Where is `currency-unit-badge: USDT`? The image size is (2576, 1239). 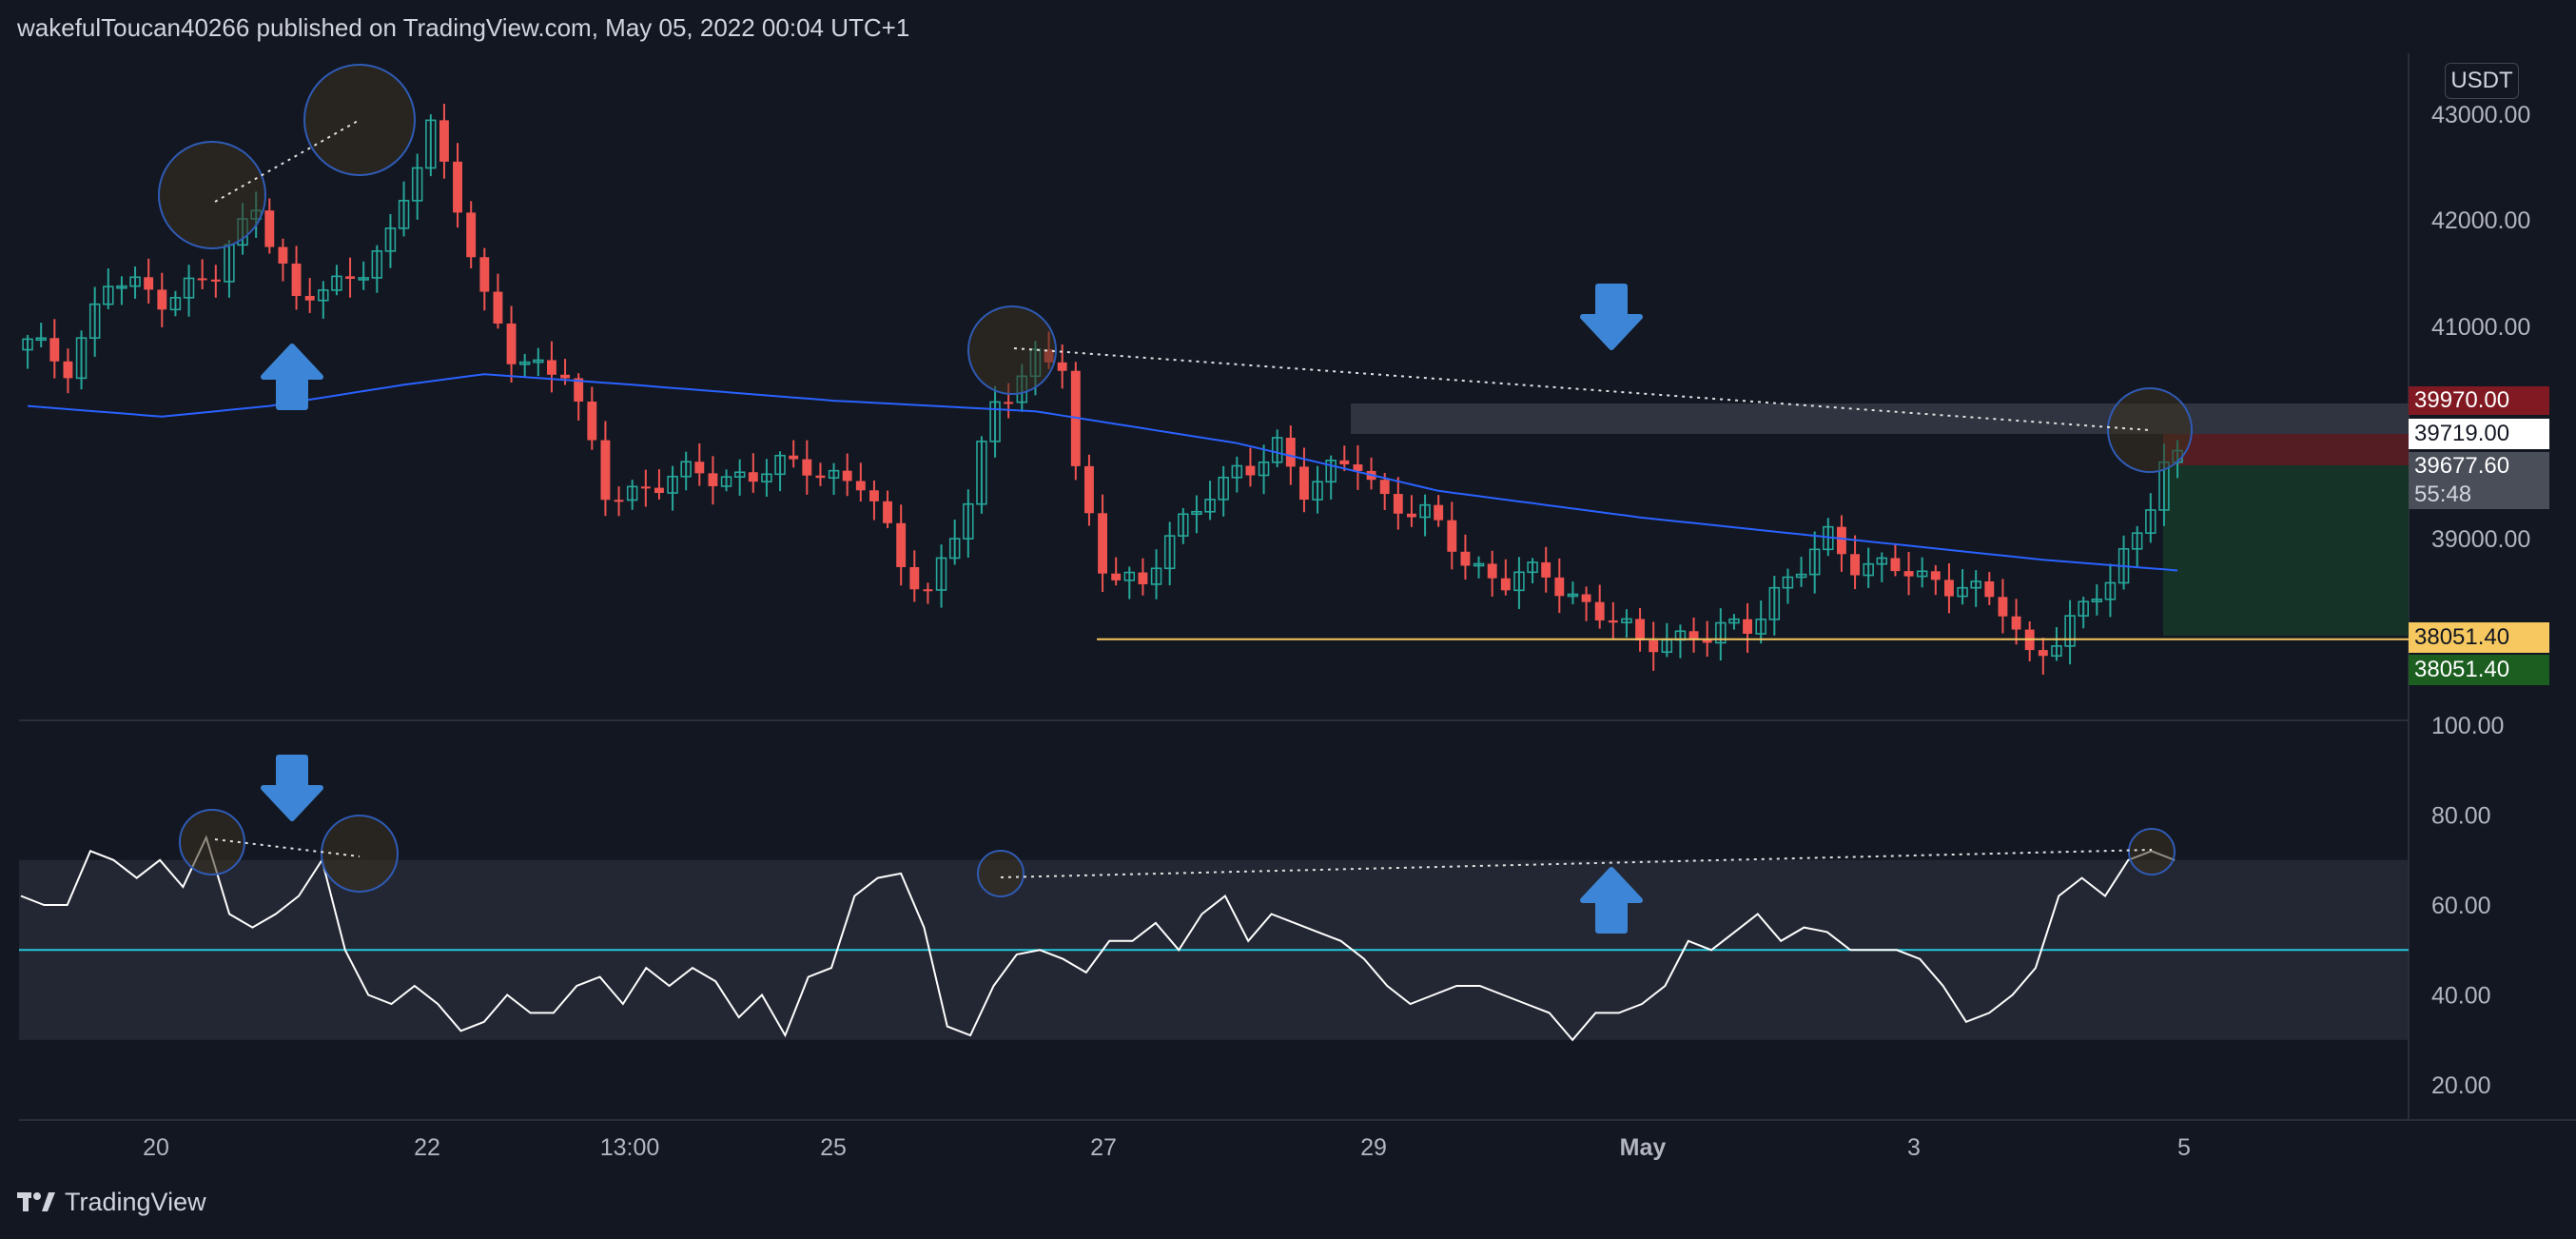
currency-unit-badge: USDT is located at coordinates (2482, 81).